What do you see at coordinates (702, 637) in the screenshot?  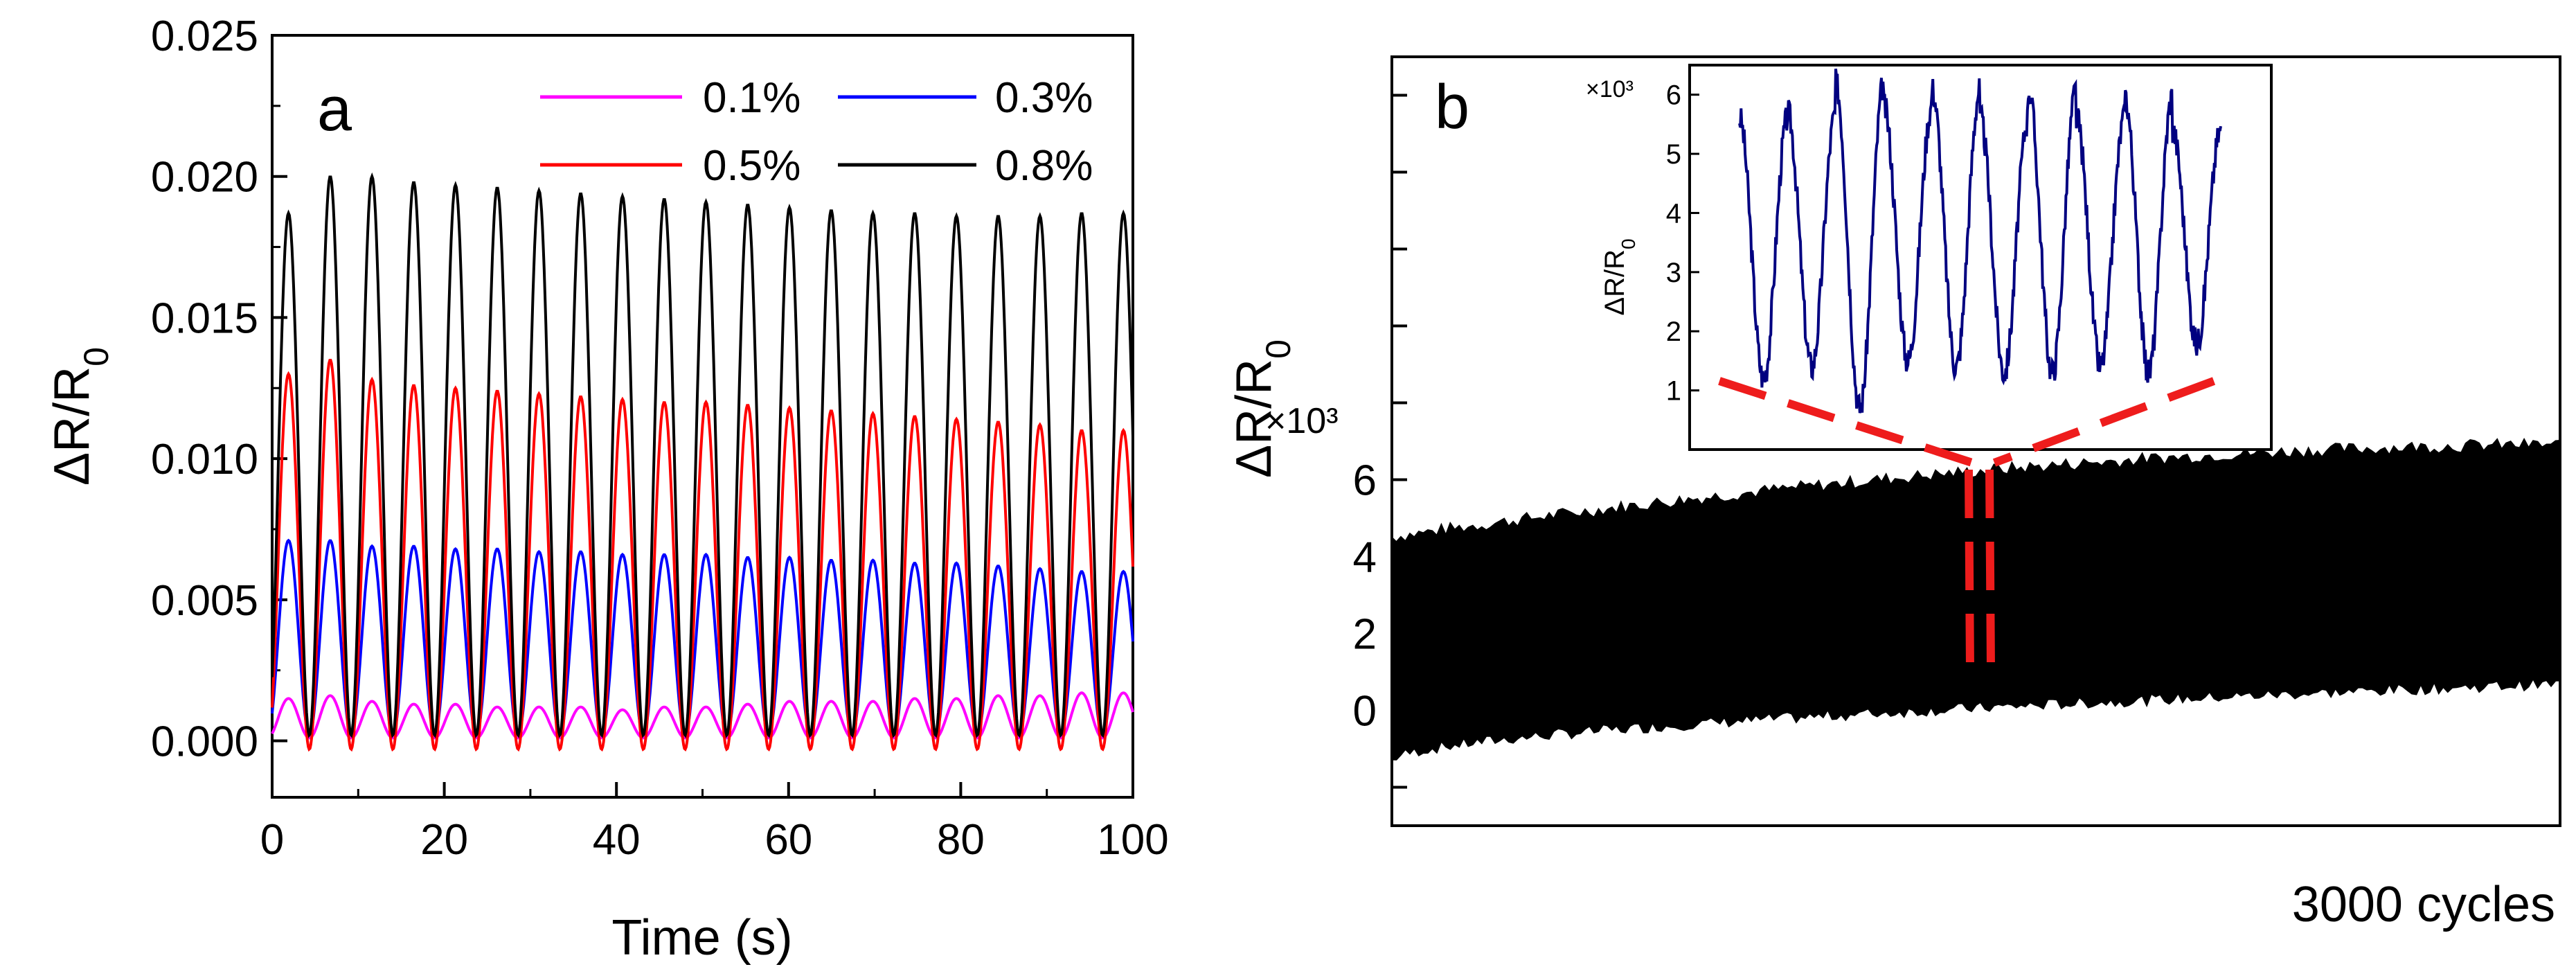 I see `series-line-0.3%` at bounding box center [702, 637].